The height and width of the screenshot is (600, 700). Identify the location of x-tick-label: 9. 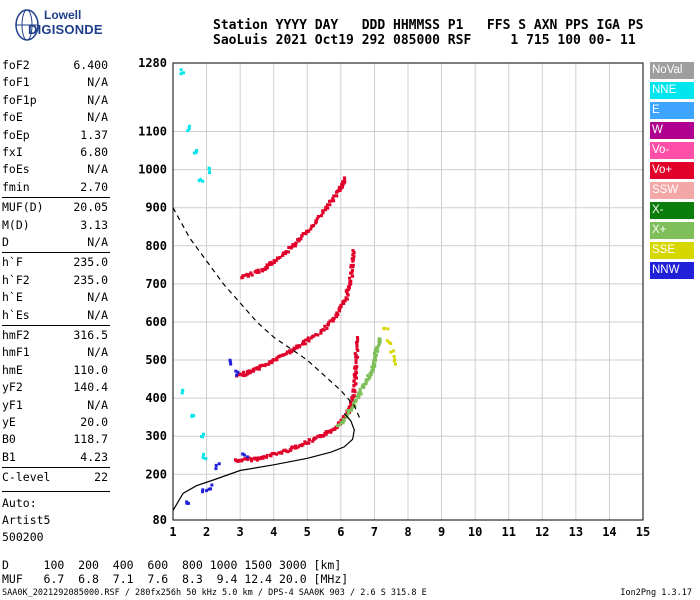
(441, 532).